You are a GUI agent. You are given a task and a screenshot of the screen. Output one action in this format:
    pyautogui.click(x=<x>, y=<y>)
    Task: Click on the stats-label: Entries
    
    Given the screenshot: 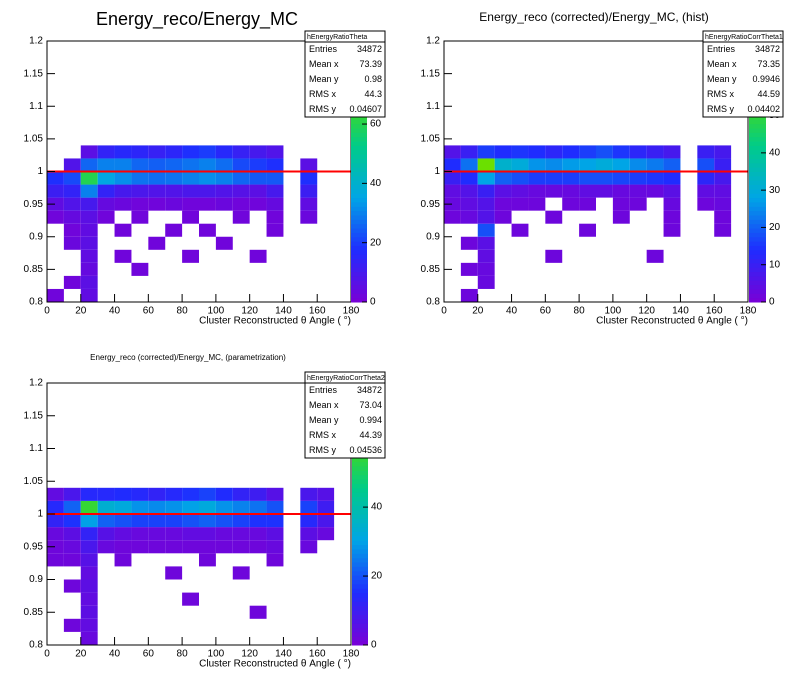 What is the action you would take?
    pyautogui.click(x=721, y=49)
    